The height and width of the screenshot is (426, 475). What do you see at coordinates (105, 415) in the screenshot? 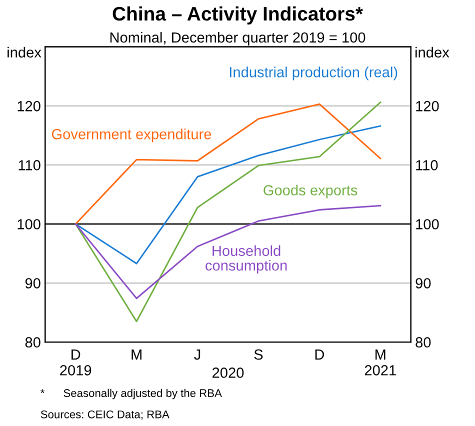
I see `source-note: Sources: CEIC Data; RBA` at bounding box center [105, 415].